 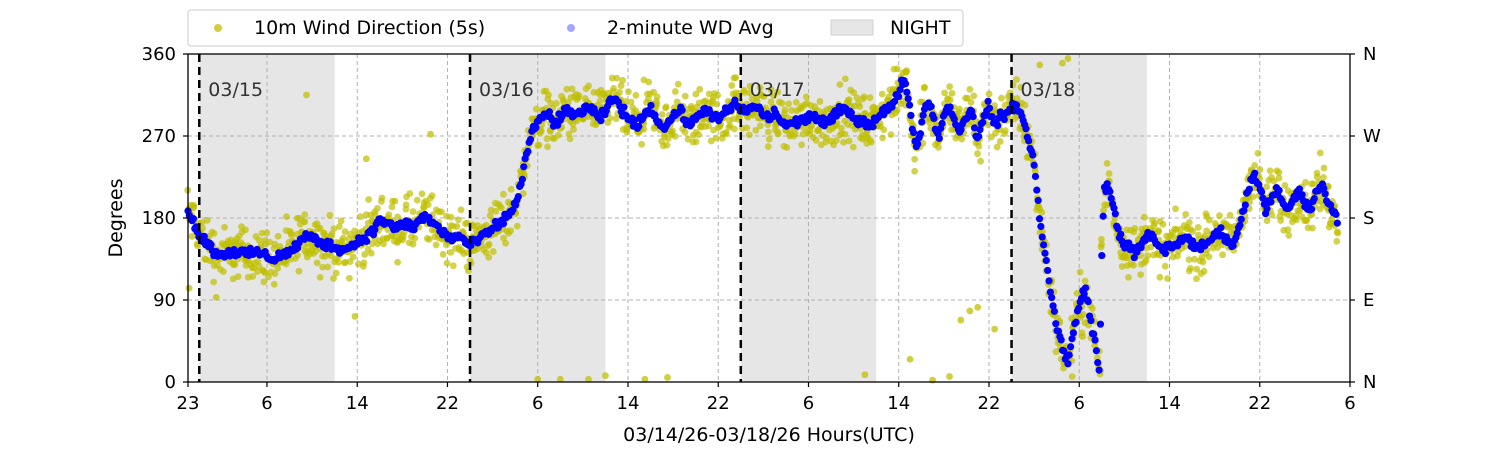 I want to click on y-right-tick-label: S, so click(x=1368, y=218).